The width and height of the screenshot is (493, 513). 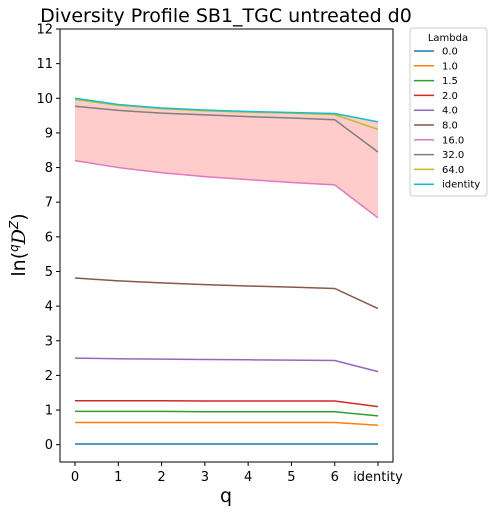 I want to click on shaded-band, so click(x=226, y=158).